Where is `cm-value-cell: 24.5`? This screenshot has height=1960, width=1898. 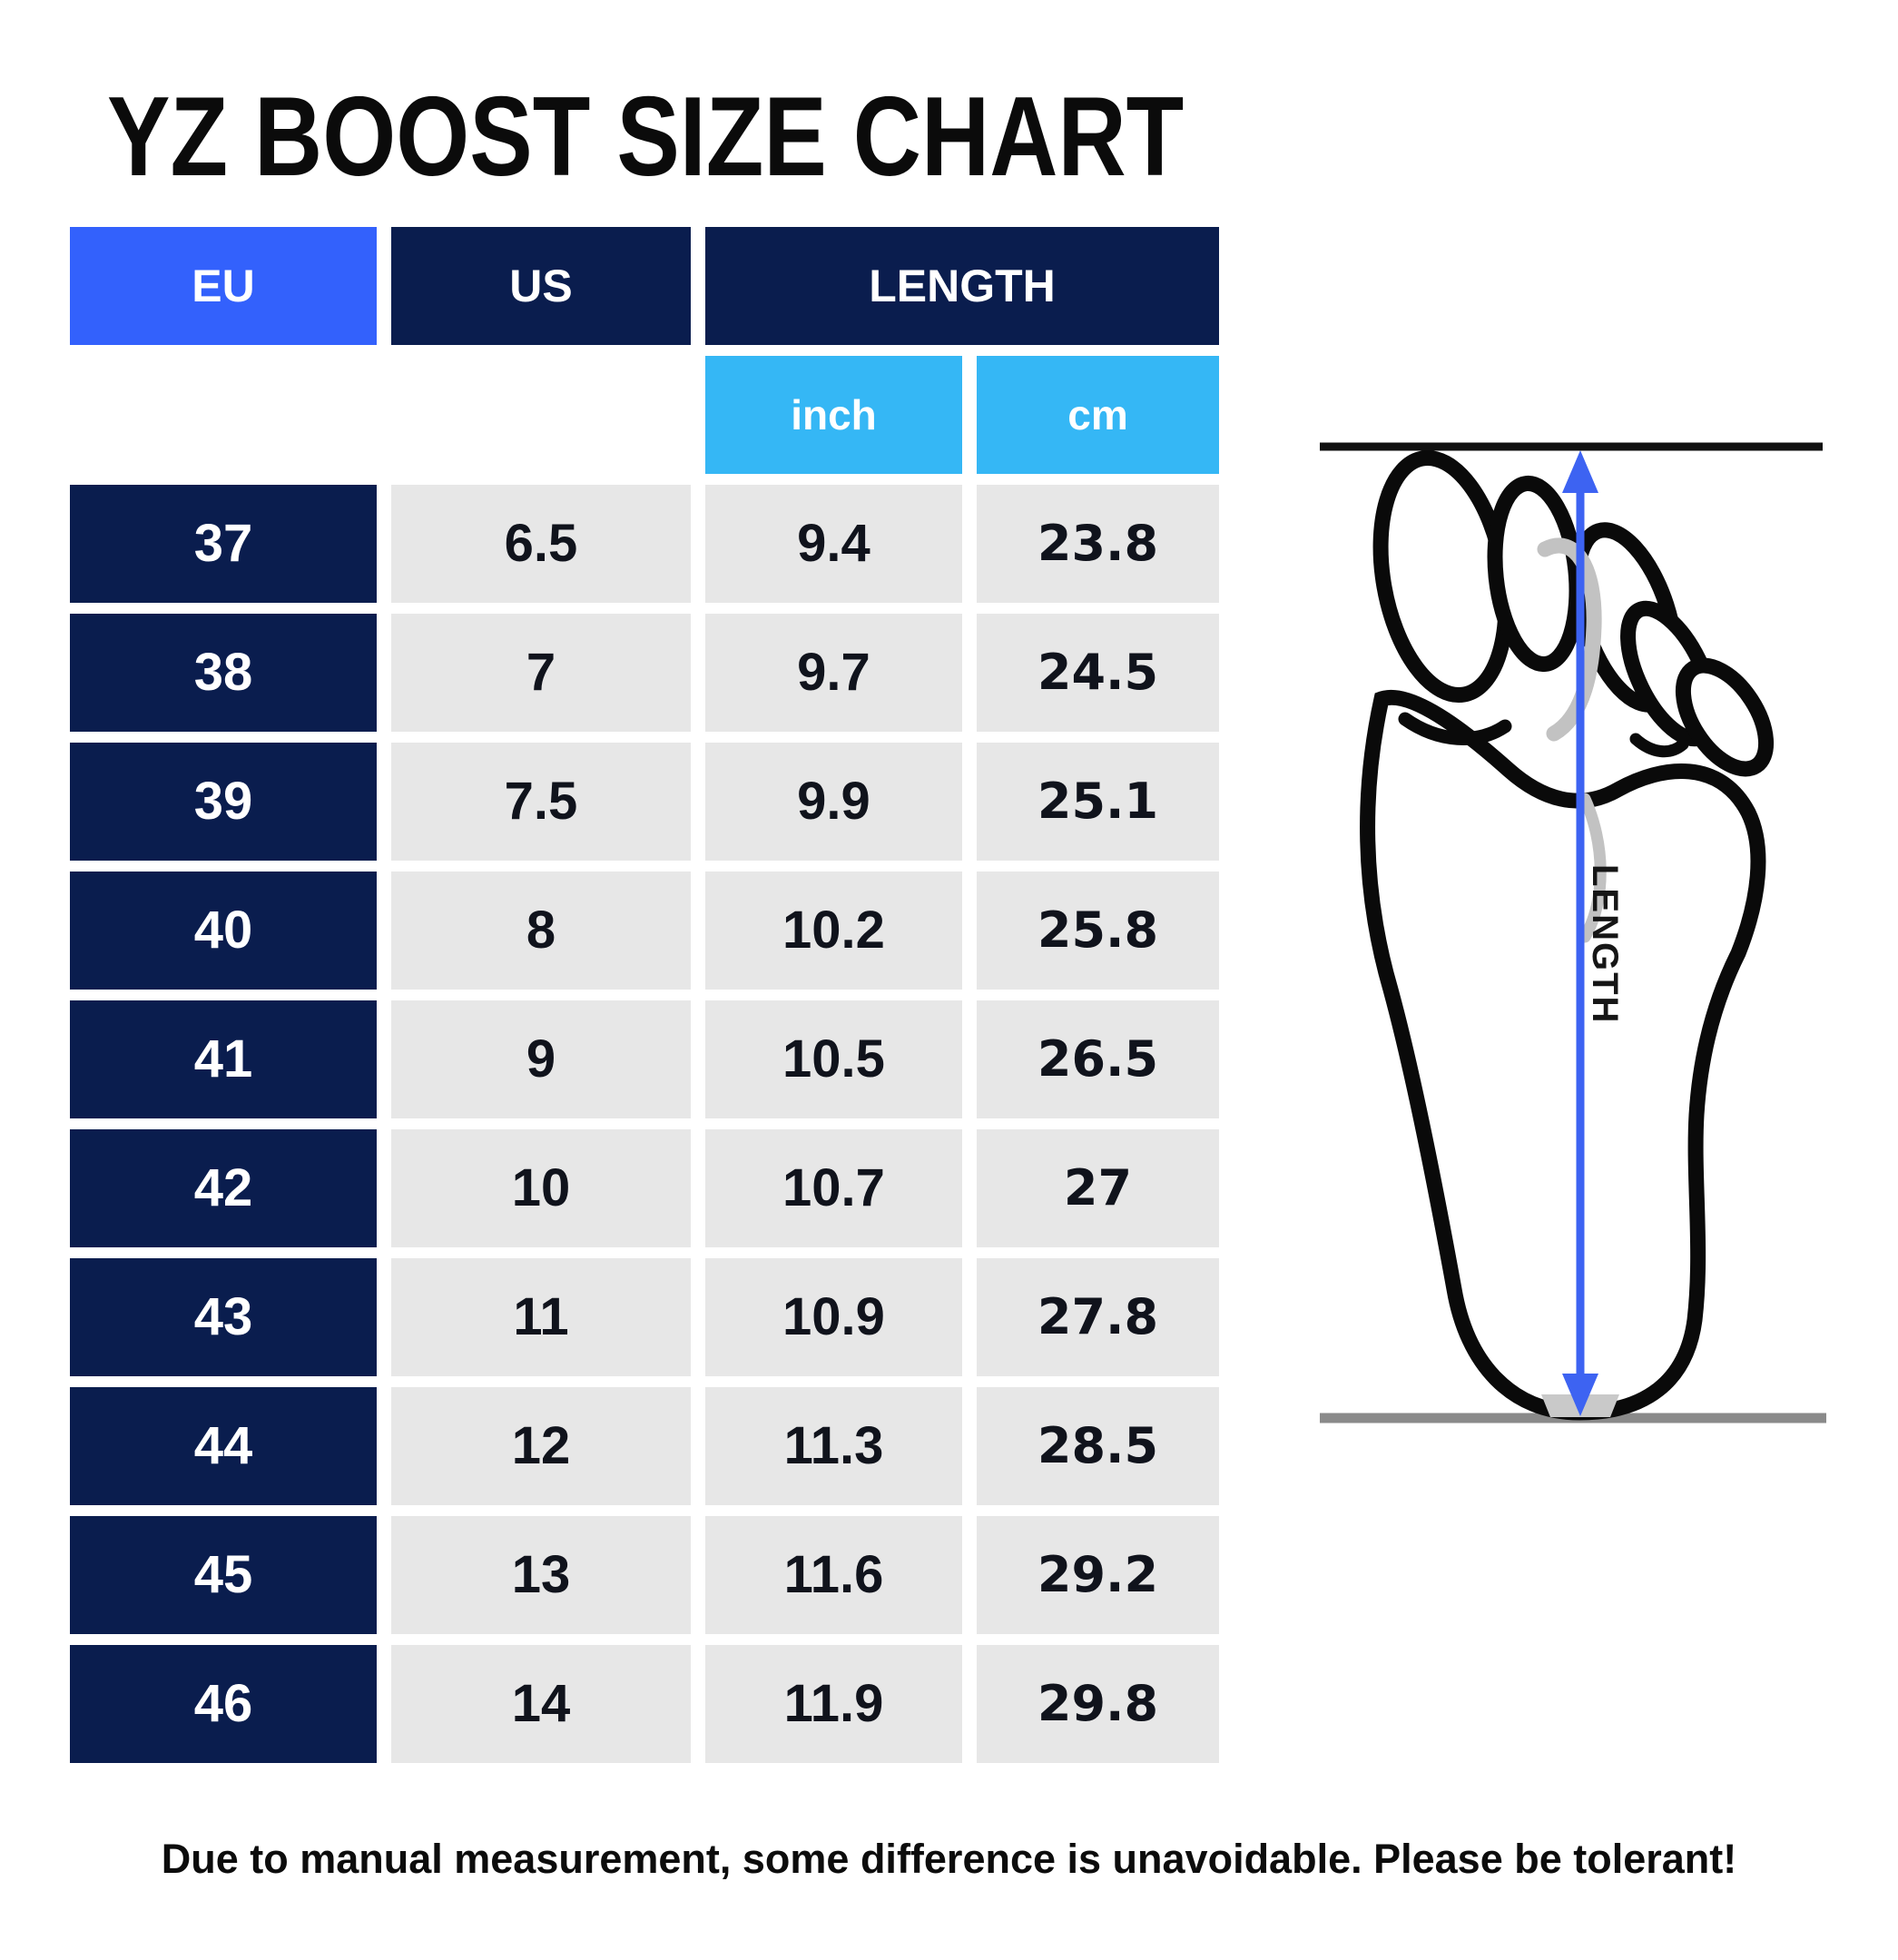 cm-value-cell: 24.5 is located at coordinates (1098, 673).